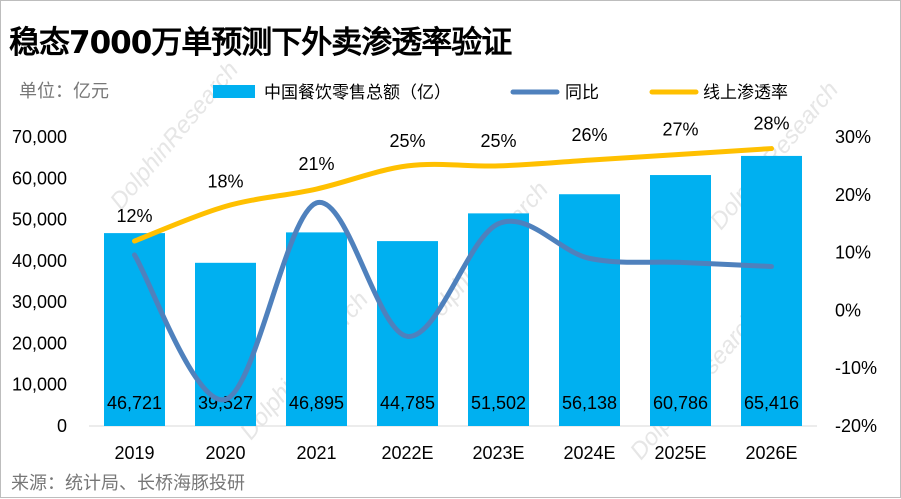  Describe the element at coordinates (680, 403) in the screenshot. I see `bar-data-label: 60,786` at that location.